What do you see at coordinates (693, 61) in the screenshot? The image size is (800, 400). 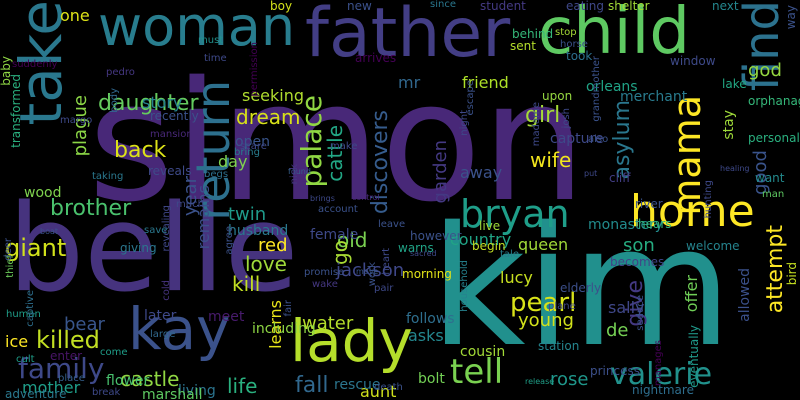 I see `cloud-word: window` at bounding box center [693, 61].